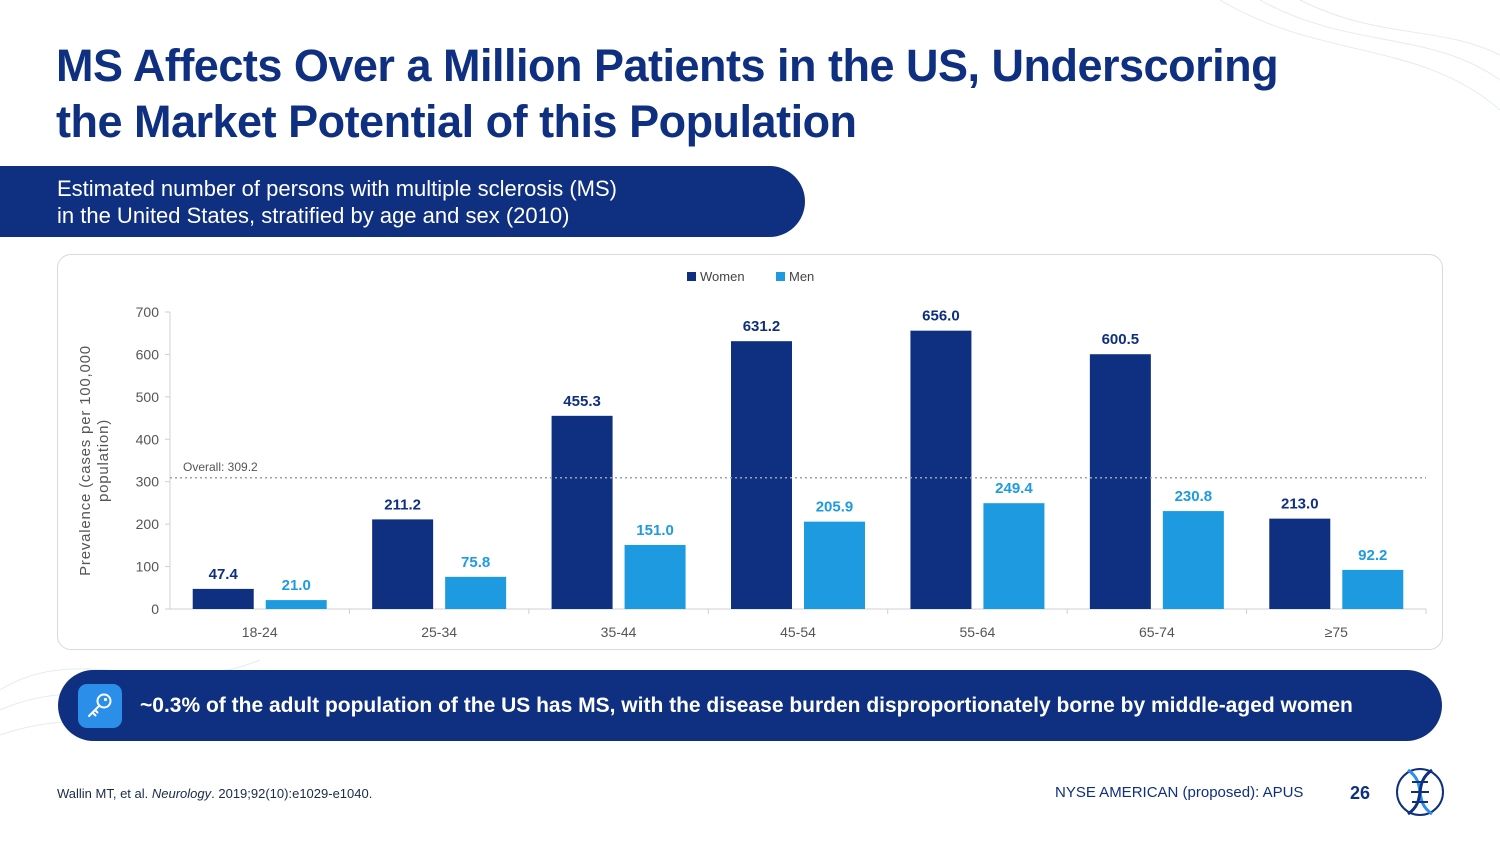  What do you see at coordinates (798, 632) in the screenshot?
I see `x-tick-label: 45-54` at bounding box center [798, 632].